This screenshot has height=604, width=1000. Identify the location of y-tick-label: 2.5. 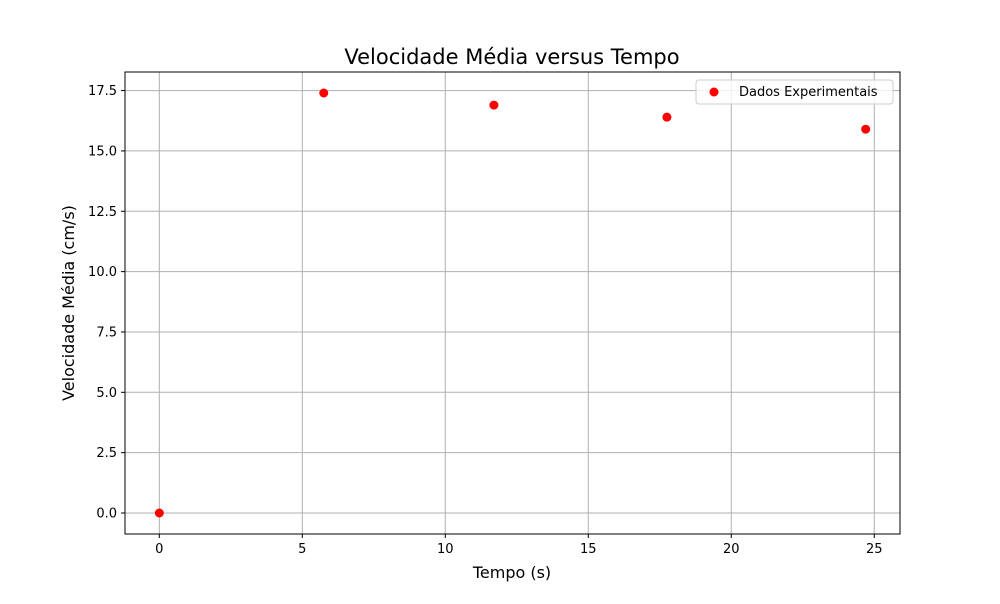
(106, 453).